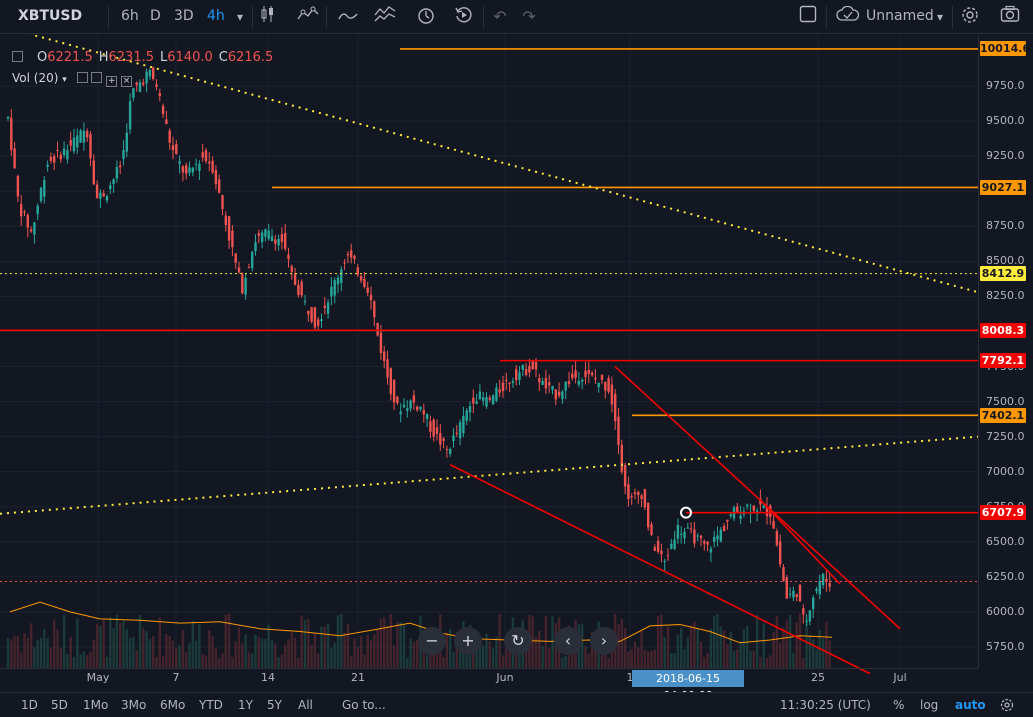  I want to click on range-5y: 5Y, so click(274, 705).